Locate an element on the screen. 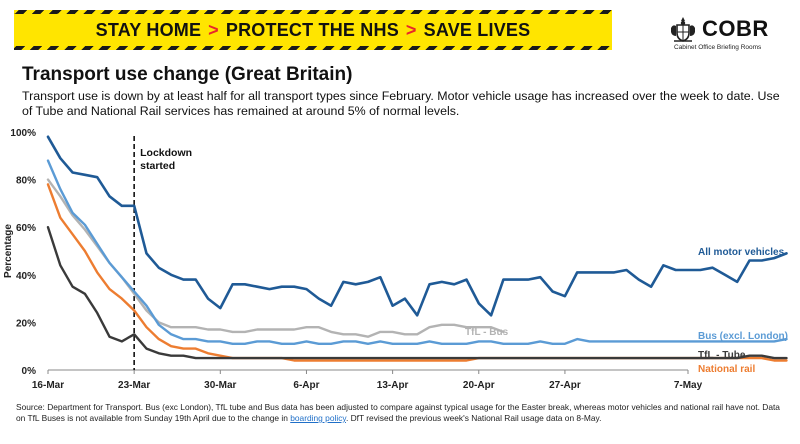 Image resolution: width=800 pixels, height=444 pixels. x-tick-label: 7-May is located at coordinates (688, 385).